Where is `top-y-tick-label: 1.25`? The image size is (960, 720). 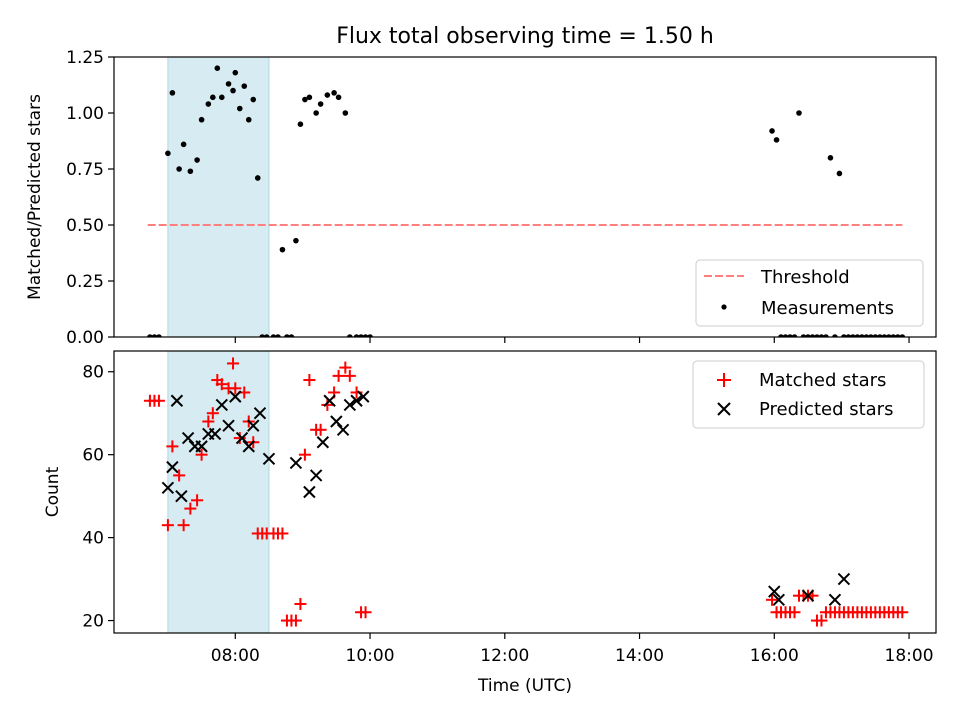
top-y-tick-label: 1.25 is located at coordinates (85, 58).